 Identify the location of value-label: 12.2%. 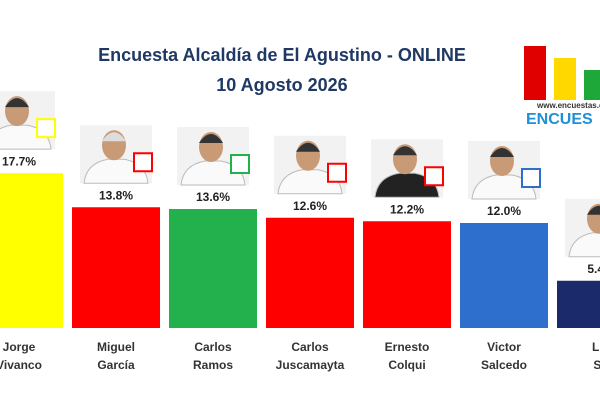
(407, 209).